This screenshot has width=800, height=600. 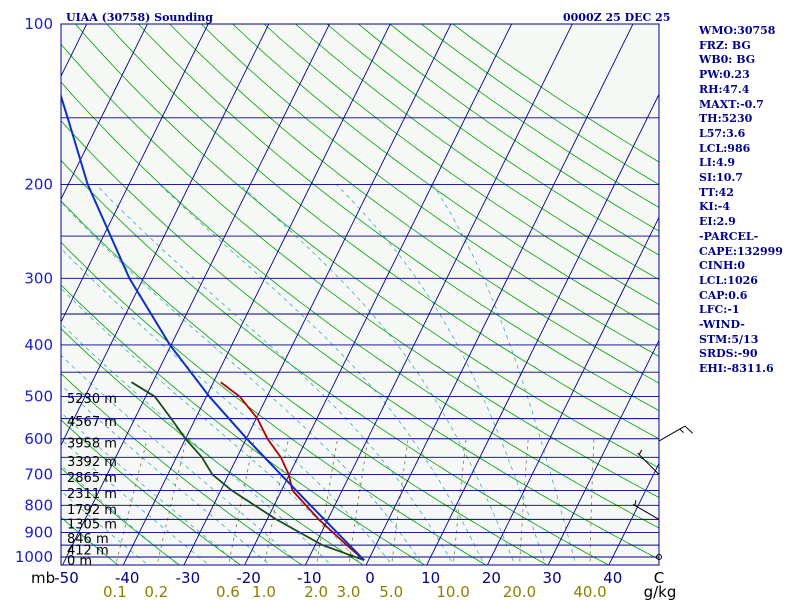 What do you see at coordinates (88, 539) in the screenshot?
I see `height-label: 846 m` at bounding box center [88, 539].